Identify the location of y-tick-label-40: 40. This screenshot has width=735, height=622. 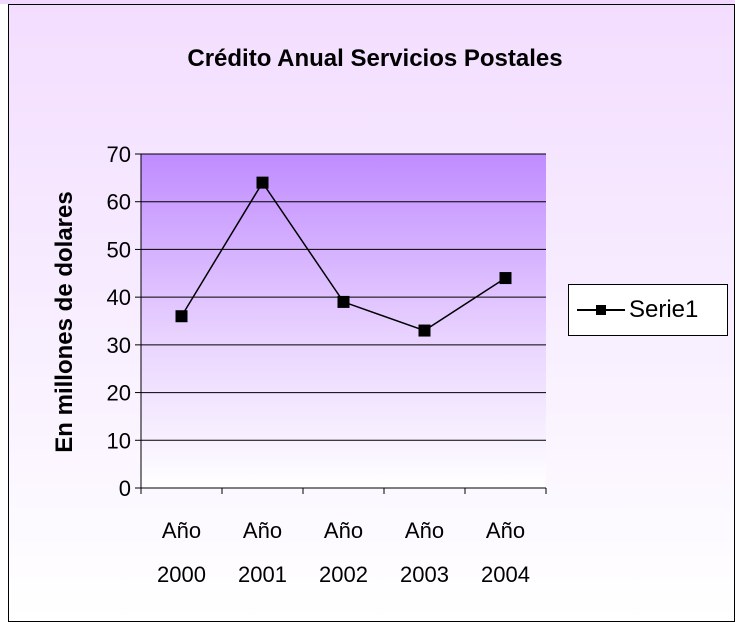
(119, 297).